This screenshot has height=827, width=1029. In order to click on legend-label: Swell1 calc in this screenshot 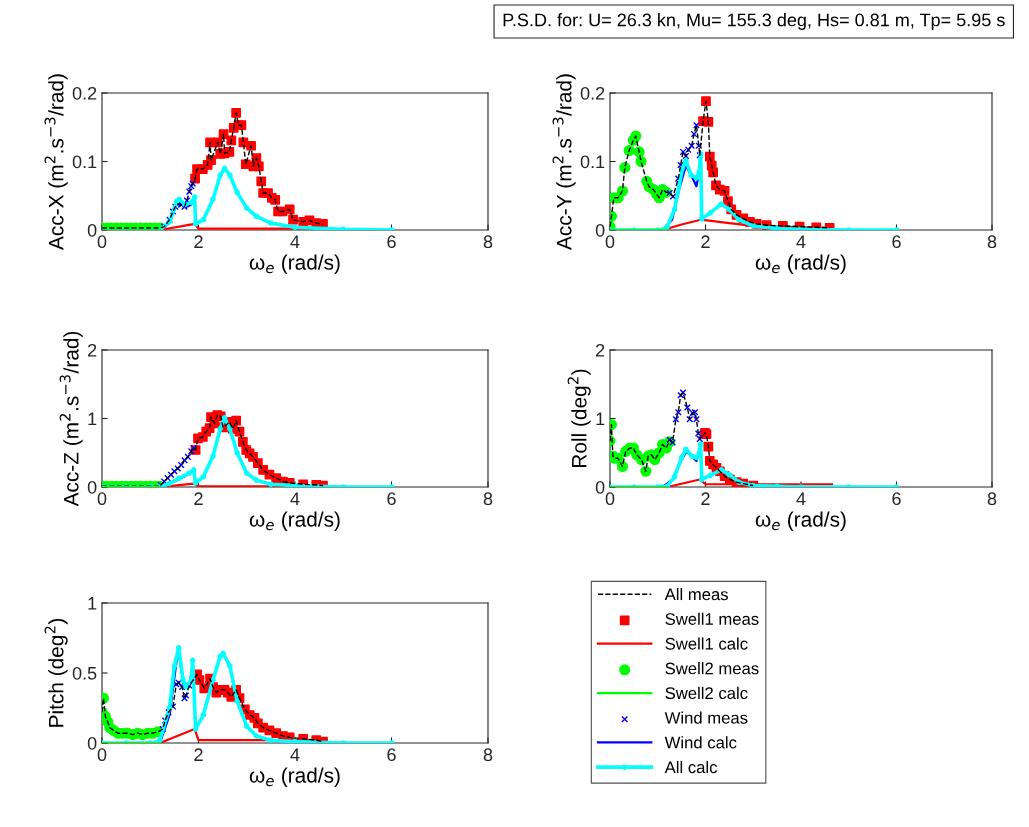, I will do `click(706, 643)`.